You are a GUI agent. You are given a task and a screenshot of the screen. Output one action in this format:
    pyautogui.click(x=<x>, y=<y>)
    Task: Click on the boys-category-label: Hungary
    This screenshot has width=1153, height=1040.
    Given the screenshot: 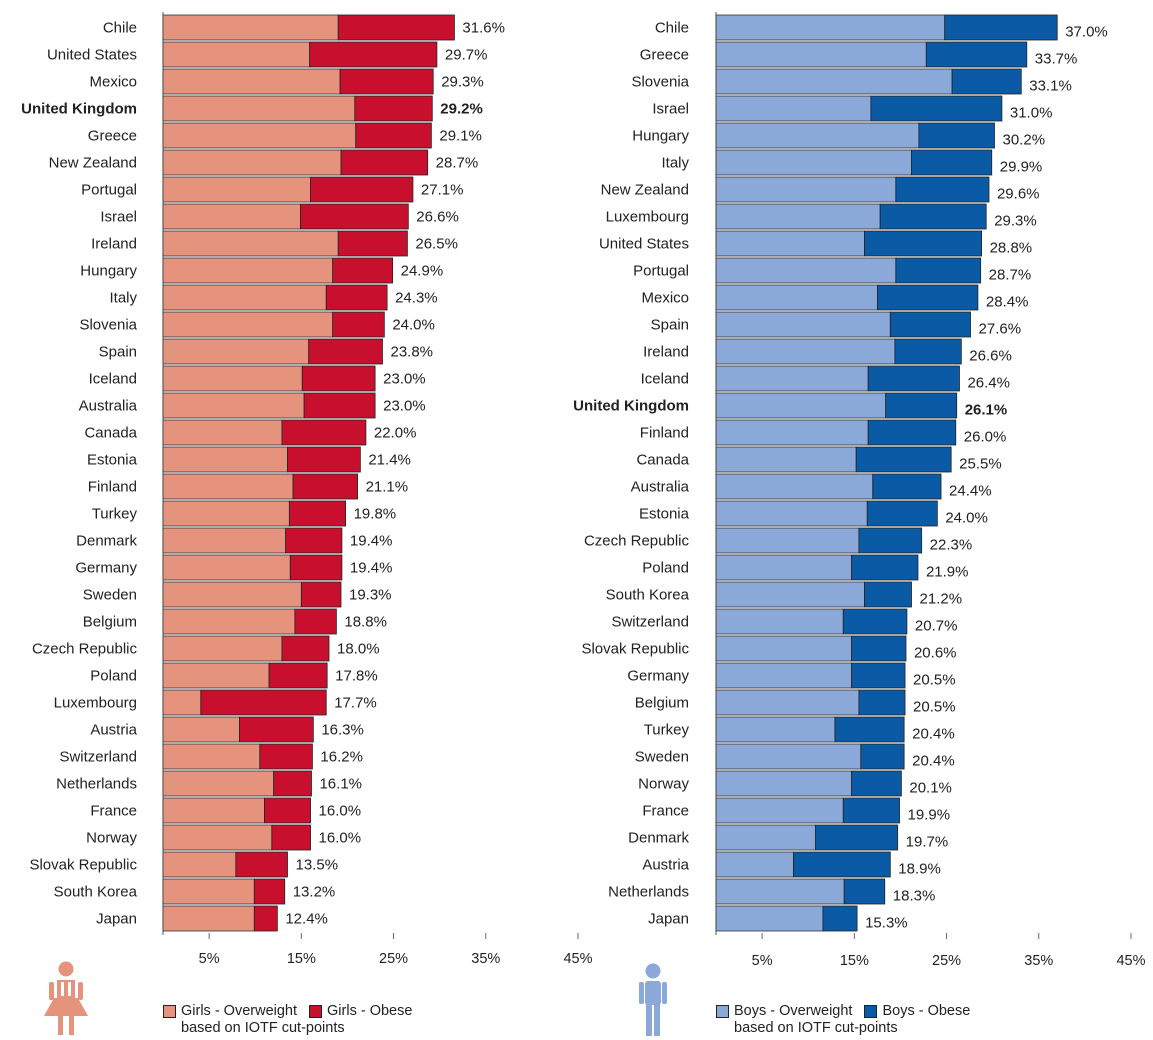 What is the action you would take?
    pyautogui.click(x=660, y=136)
    